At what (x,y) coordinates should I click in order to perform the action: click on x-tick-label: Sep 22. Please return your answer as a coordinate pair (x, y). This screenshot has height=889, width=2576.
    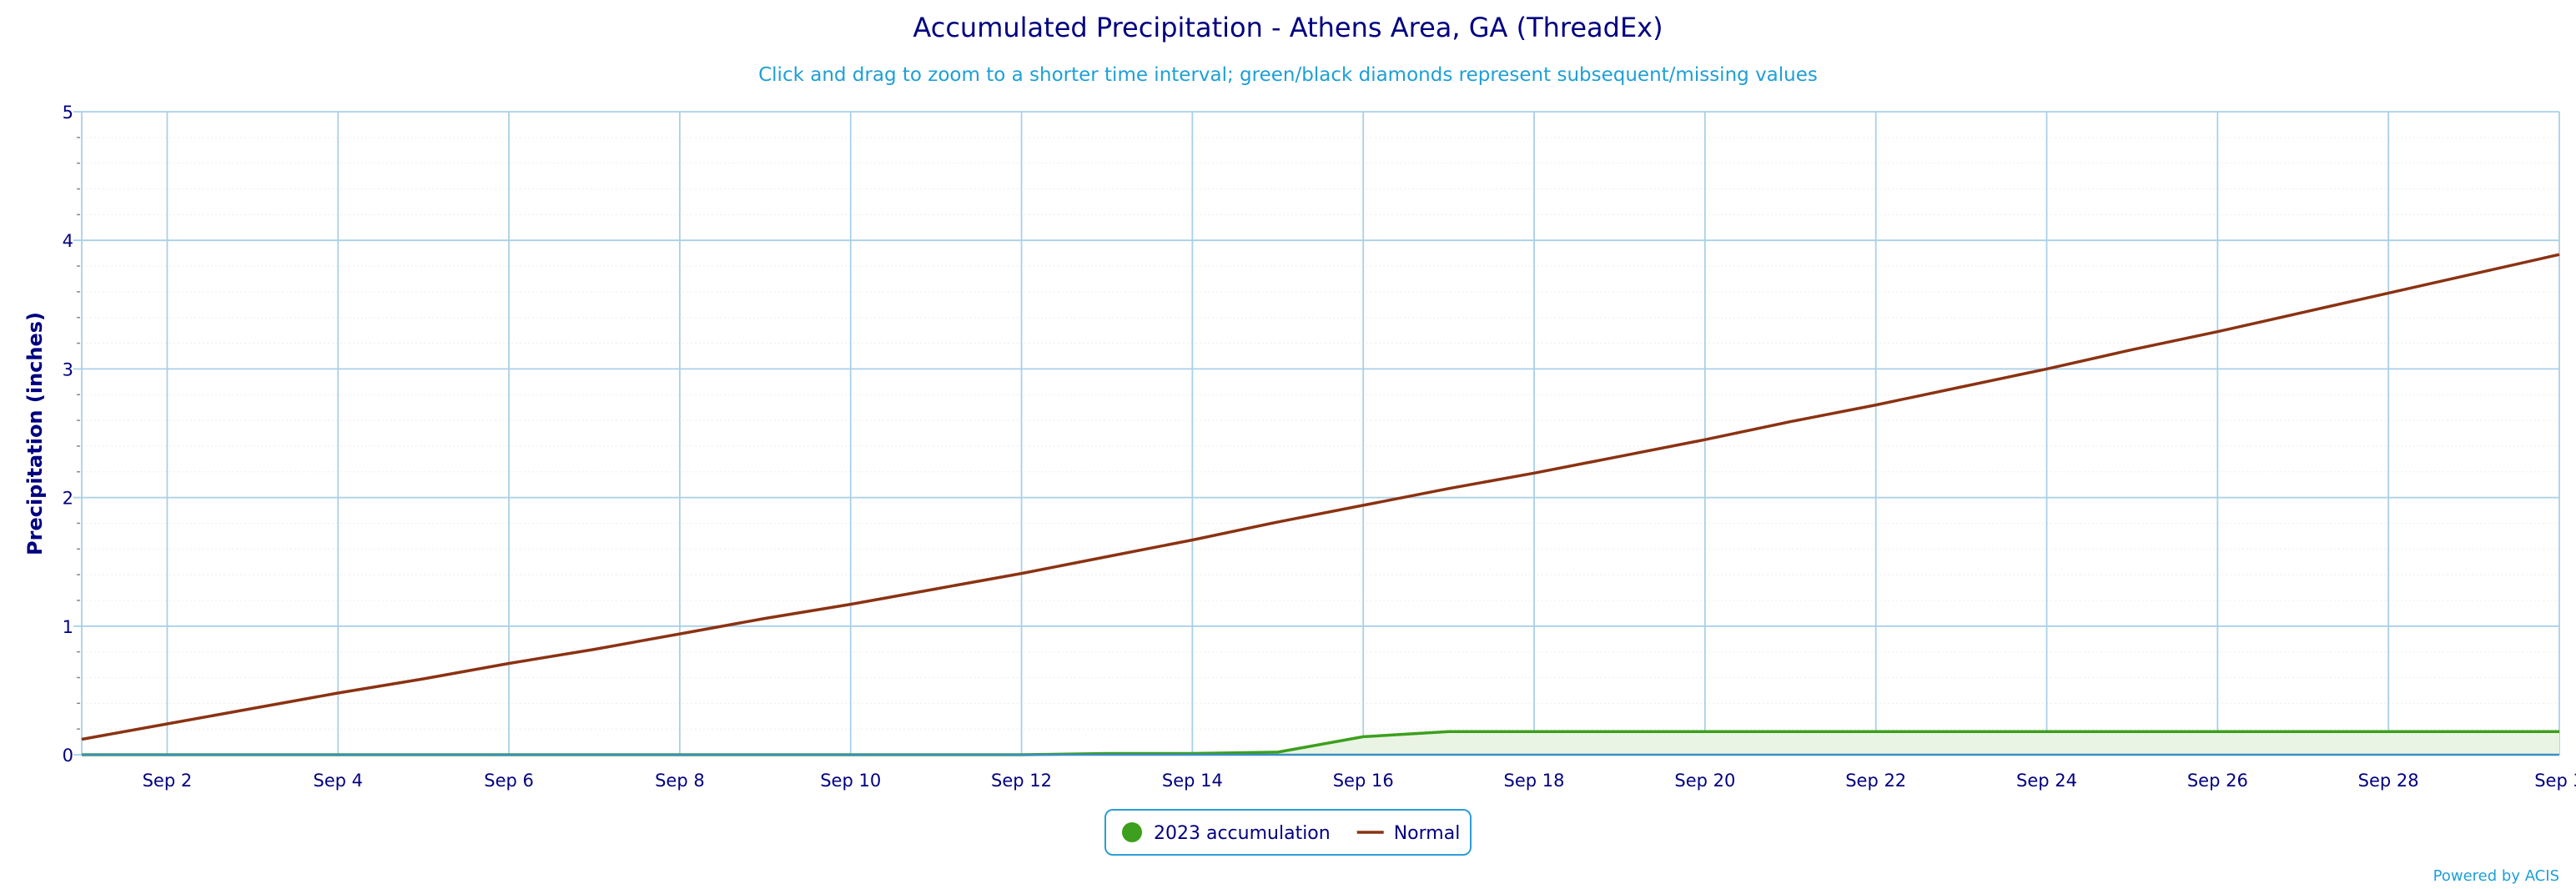
    Looking at the image, I should click on (1875, 781).